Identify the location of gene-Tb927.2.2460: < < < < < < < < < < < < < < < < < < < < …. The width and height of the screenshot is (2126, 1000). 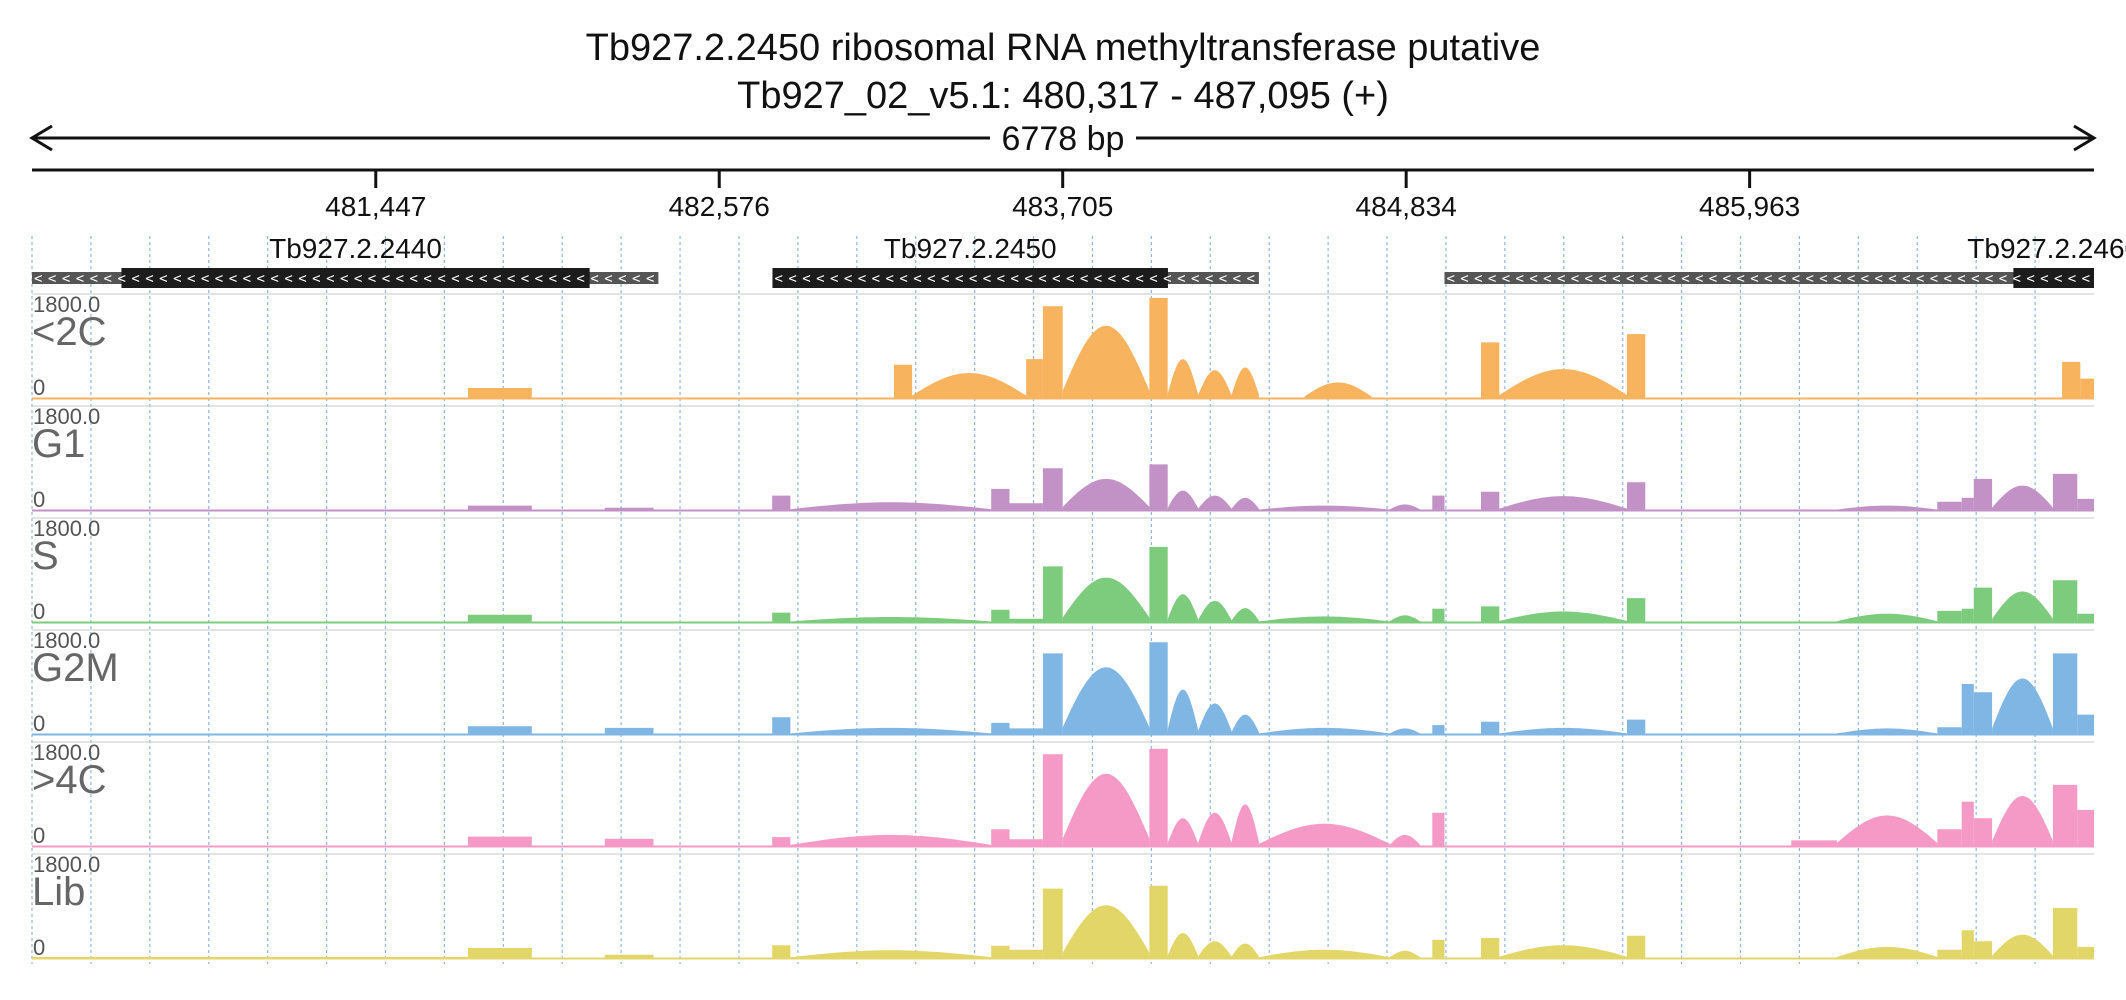
(1785, 260).